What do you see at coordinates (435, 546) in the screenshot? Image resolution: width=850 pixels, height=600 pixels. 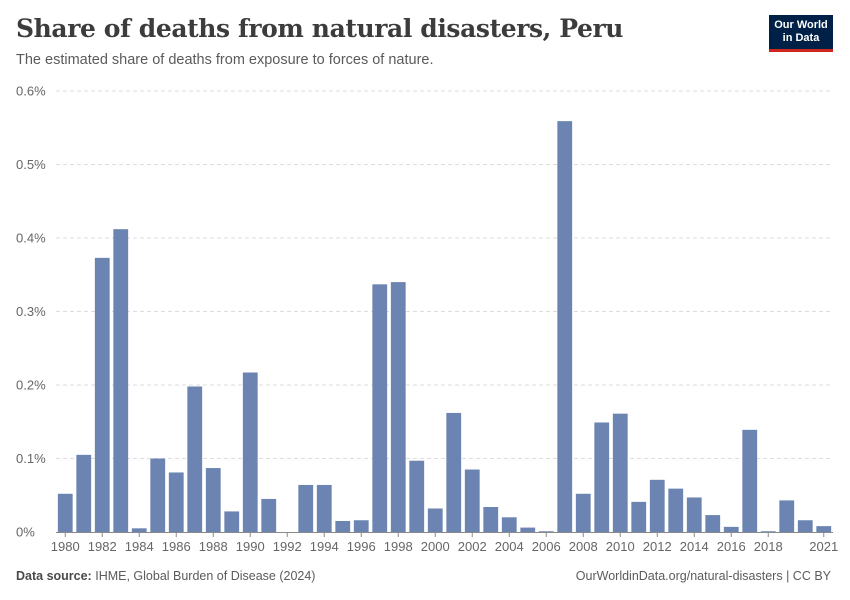 I see `x-tick-label: 2000` at bounding box center [435, 546].